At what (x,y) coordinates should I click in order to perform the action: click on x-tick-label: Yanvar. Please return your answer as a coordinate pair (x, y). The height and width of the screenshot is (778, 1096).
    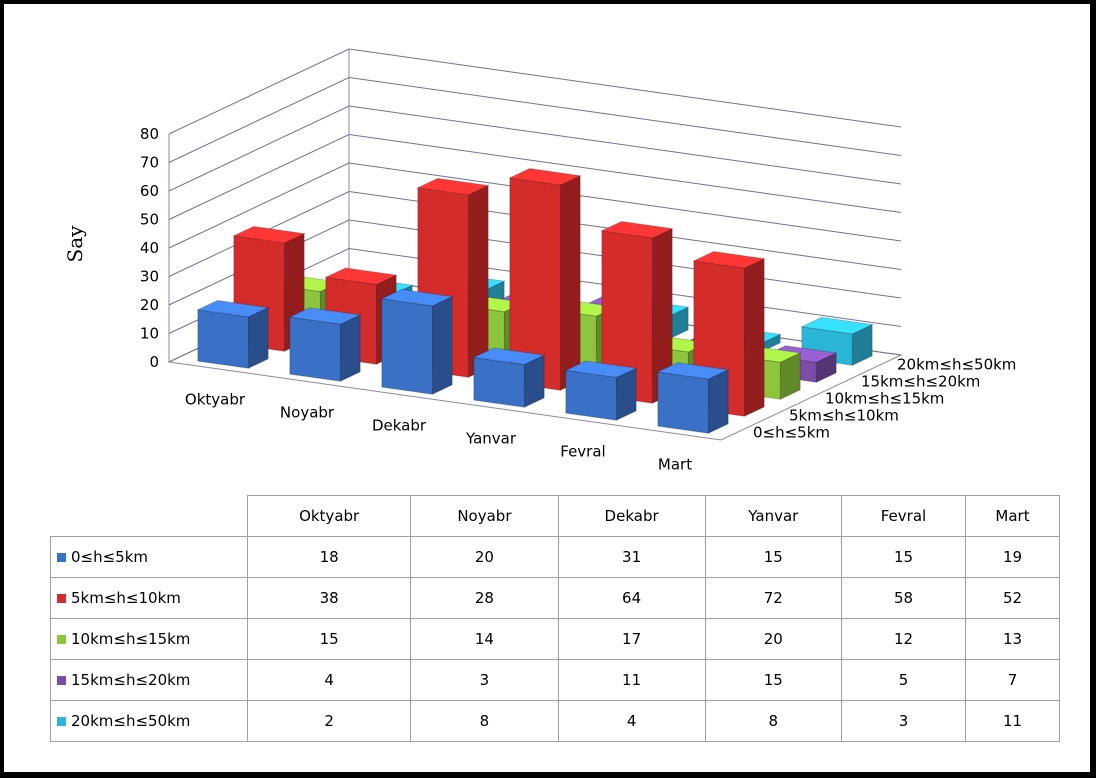
    Looking at the image, I should click on (491, 439).